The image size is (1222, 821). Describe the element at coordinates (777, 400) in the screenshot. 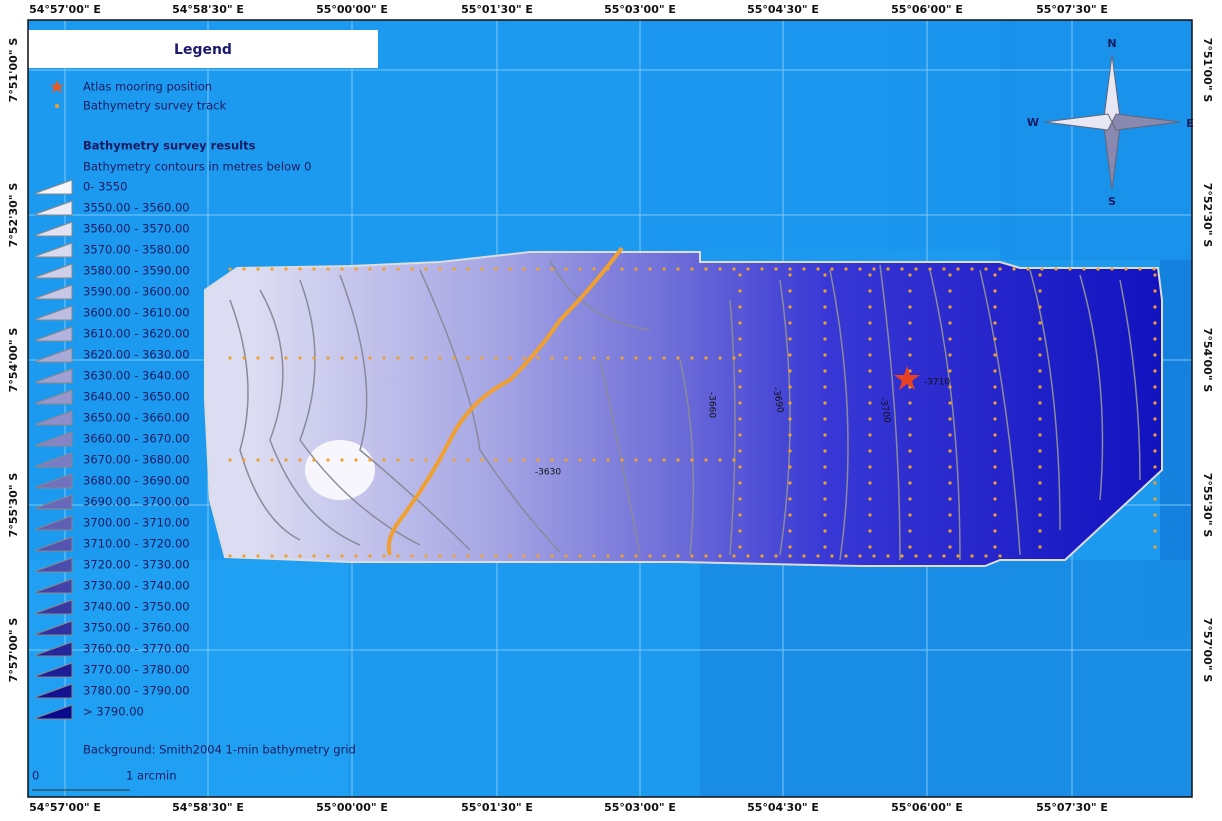

I see `contour-label: -3690` at that location.